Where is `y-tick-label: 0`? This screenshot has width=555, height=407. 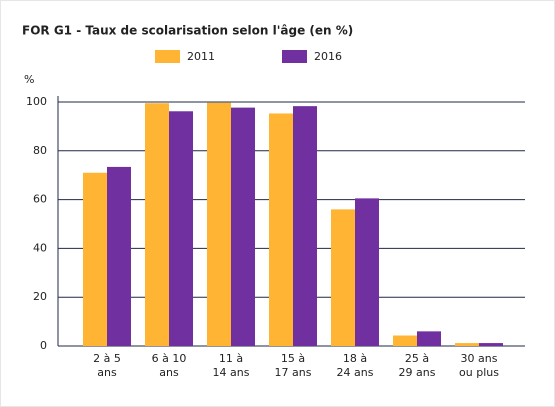
y-tick-label: 0 is located at coordinates (43, 345).